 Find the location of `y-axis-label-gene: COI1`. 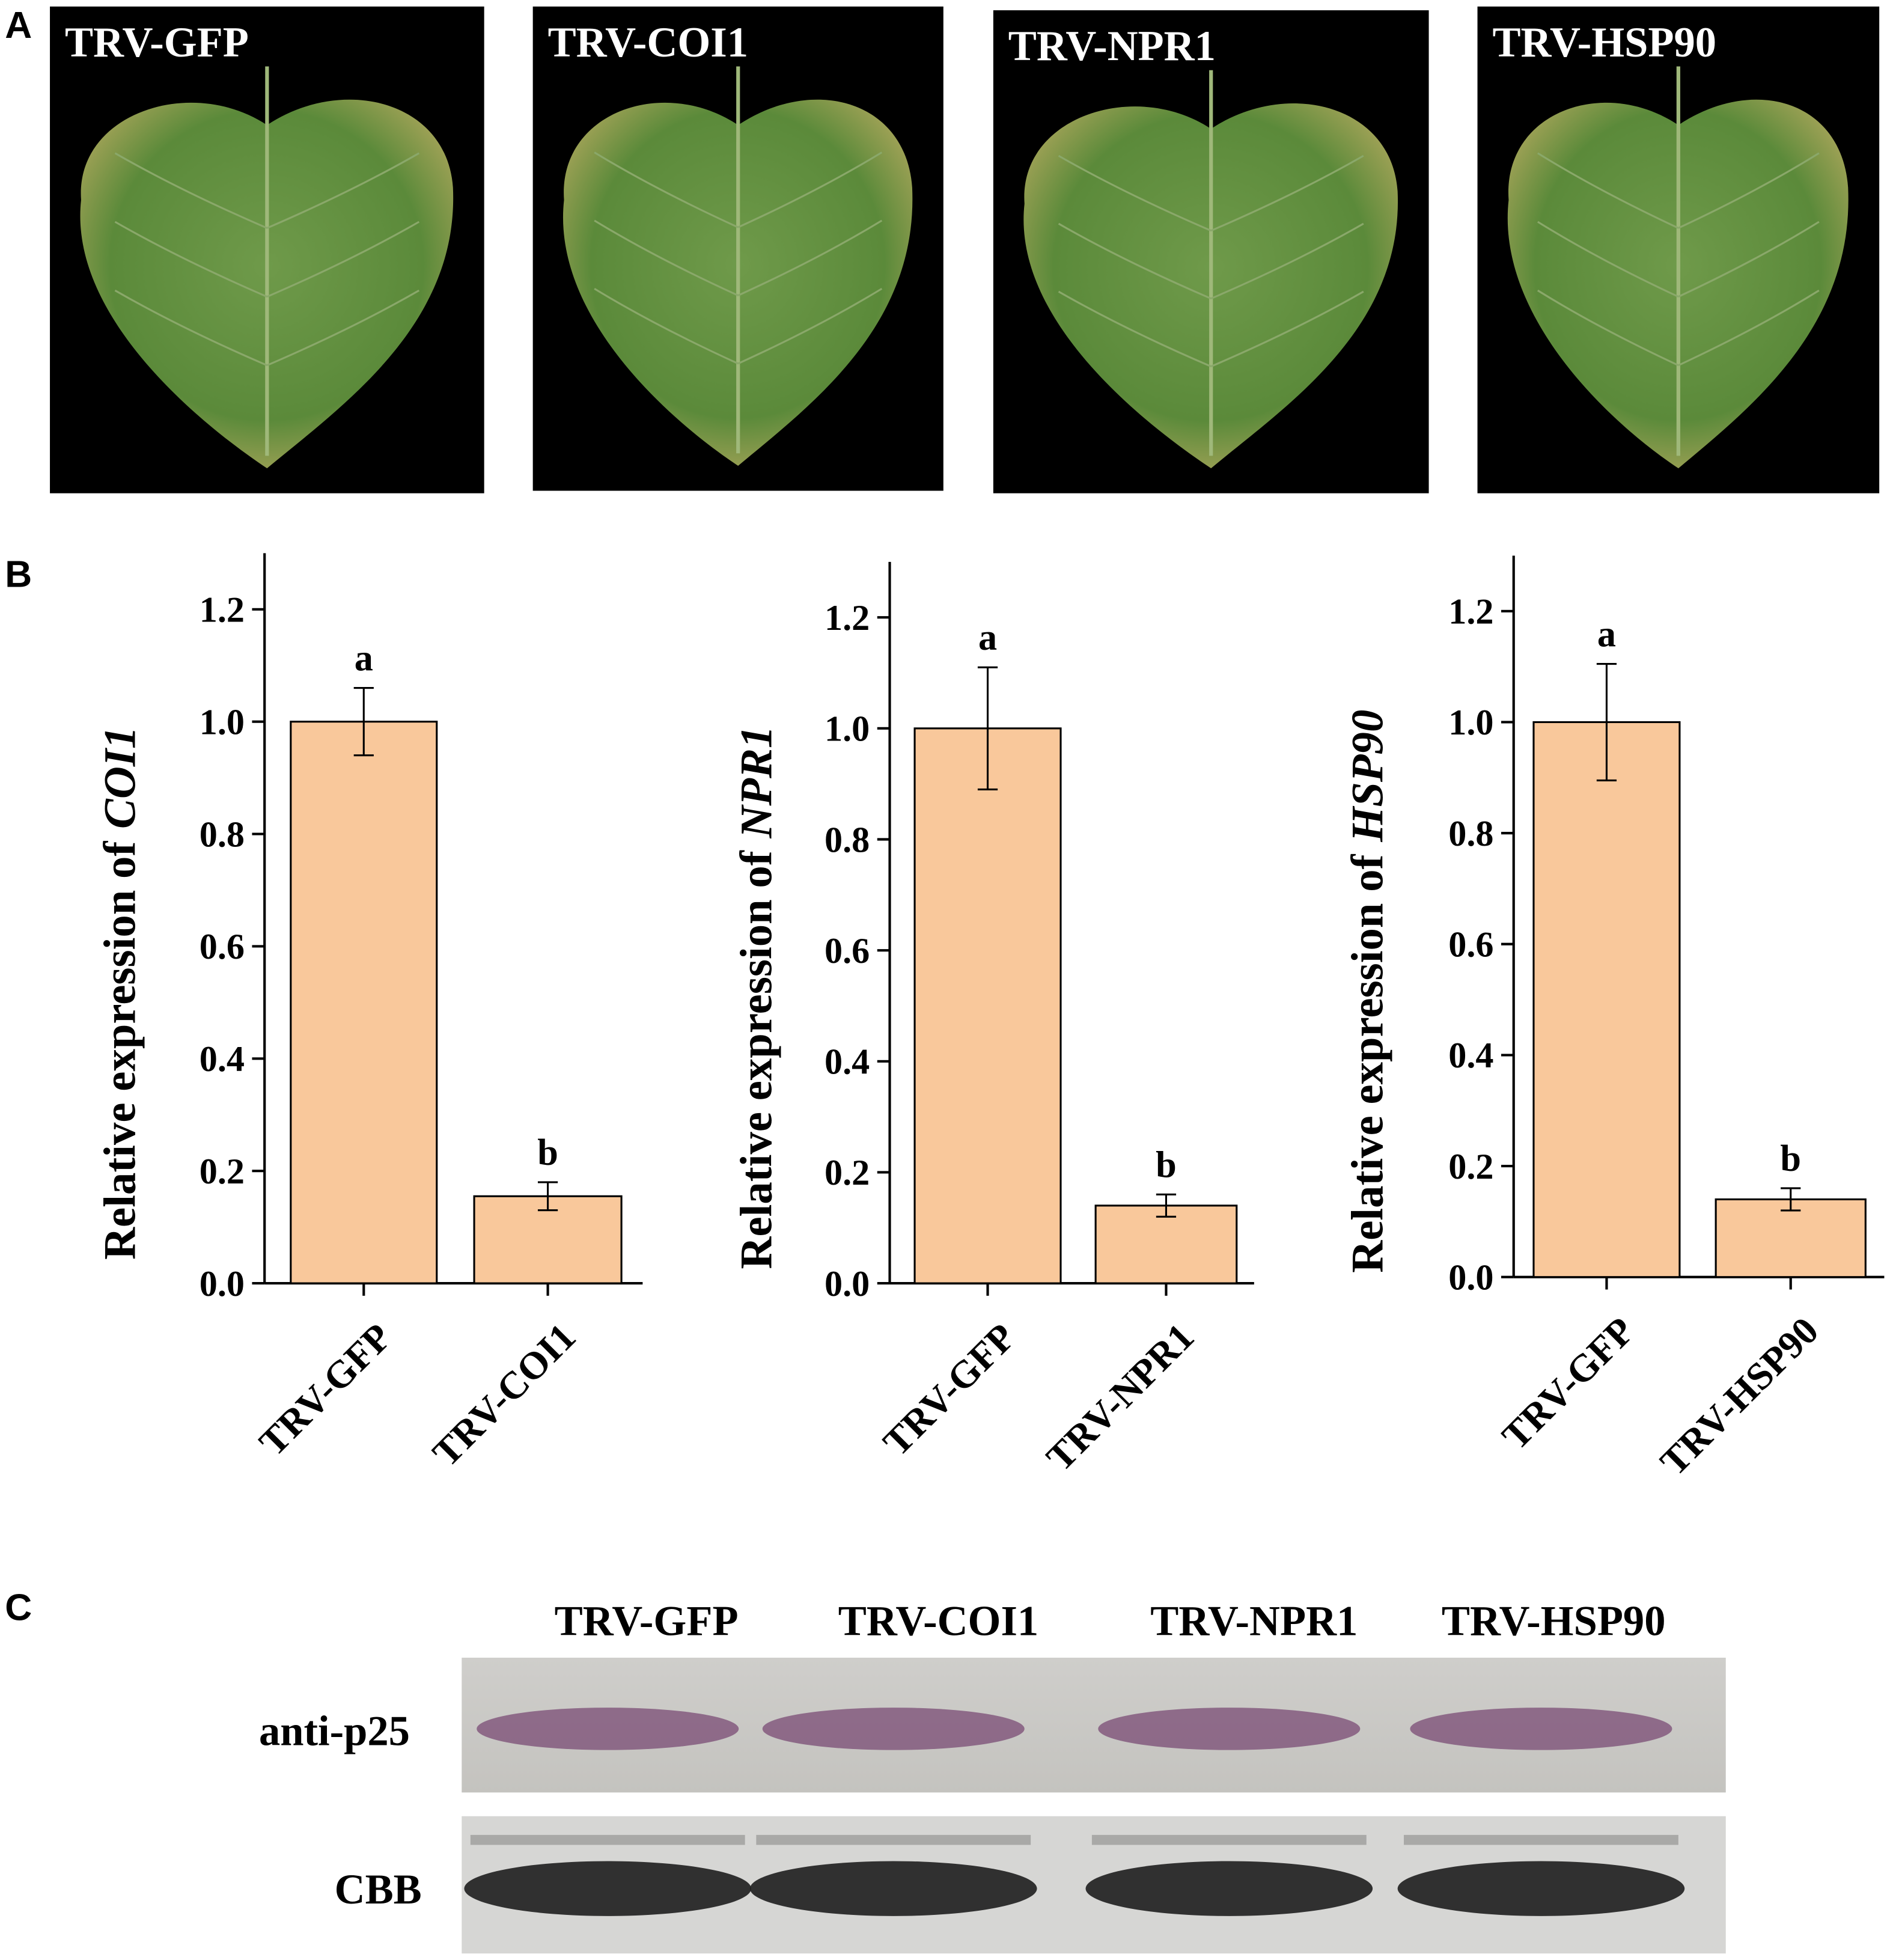

y-axis-label-gene: COI1 is located at coordinates (120, 778).